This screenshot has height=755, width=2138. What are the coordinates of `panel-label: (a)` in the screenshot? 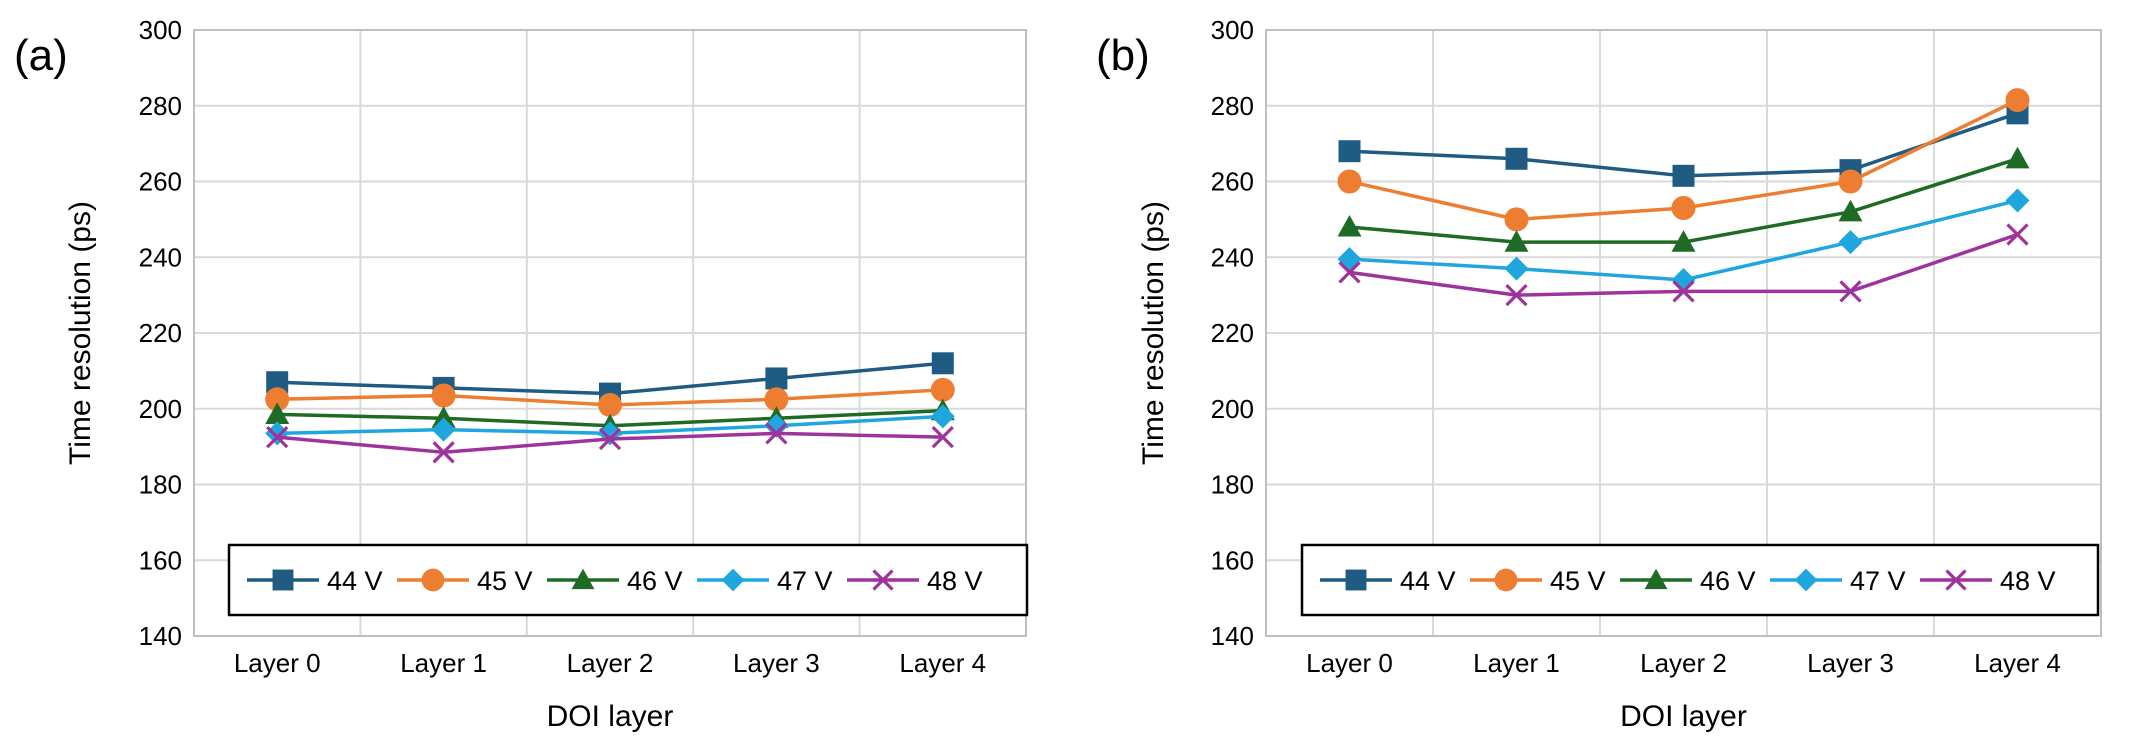 It's located at (41, 55).